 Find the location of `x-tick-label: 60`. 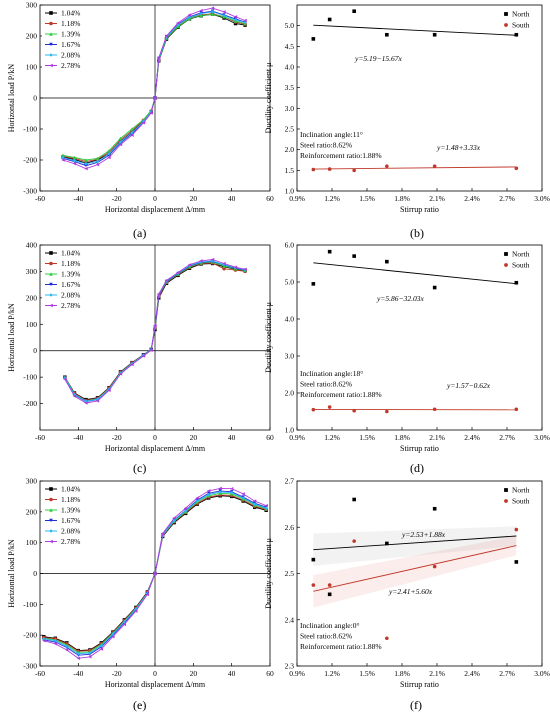

x-tick-label: 60 is located at coordinates (270, 673).